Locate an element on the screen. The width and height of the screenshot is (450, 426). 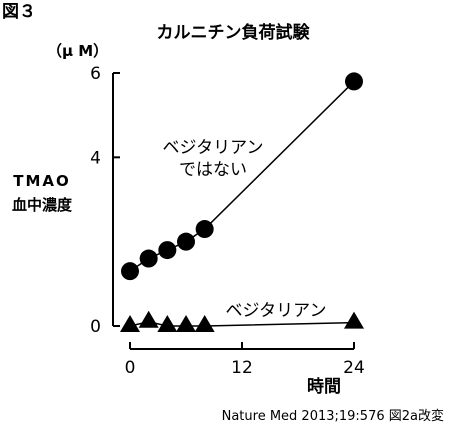
series-label-non-vegetarian-line2: ではない is located at coordinates (213, 170).